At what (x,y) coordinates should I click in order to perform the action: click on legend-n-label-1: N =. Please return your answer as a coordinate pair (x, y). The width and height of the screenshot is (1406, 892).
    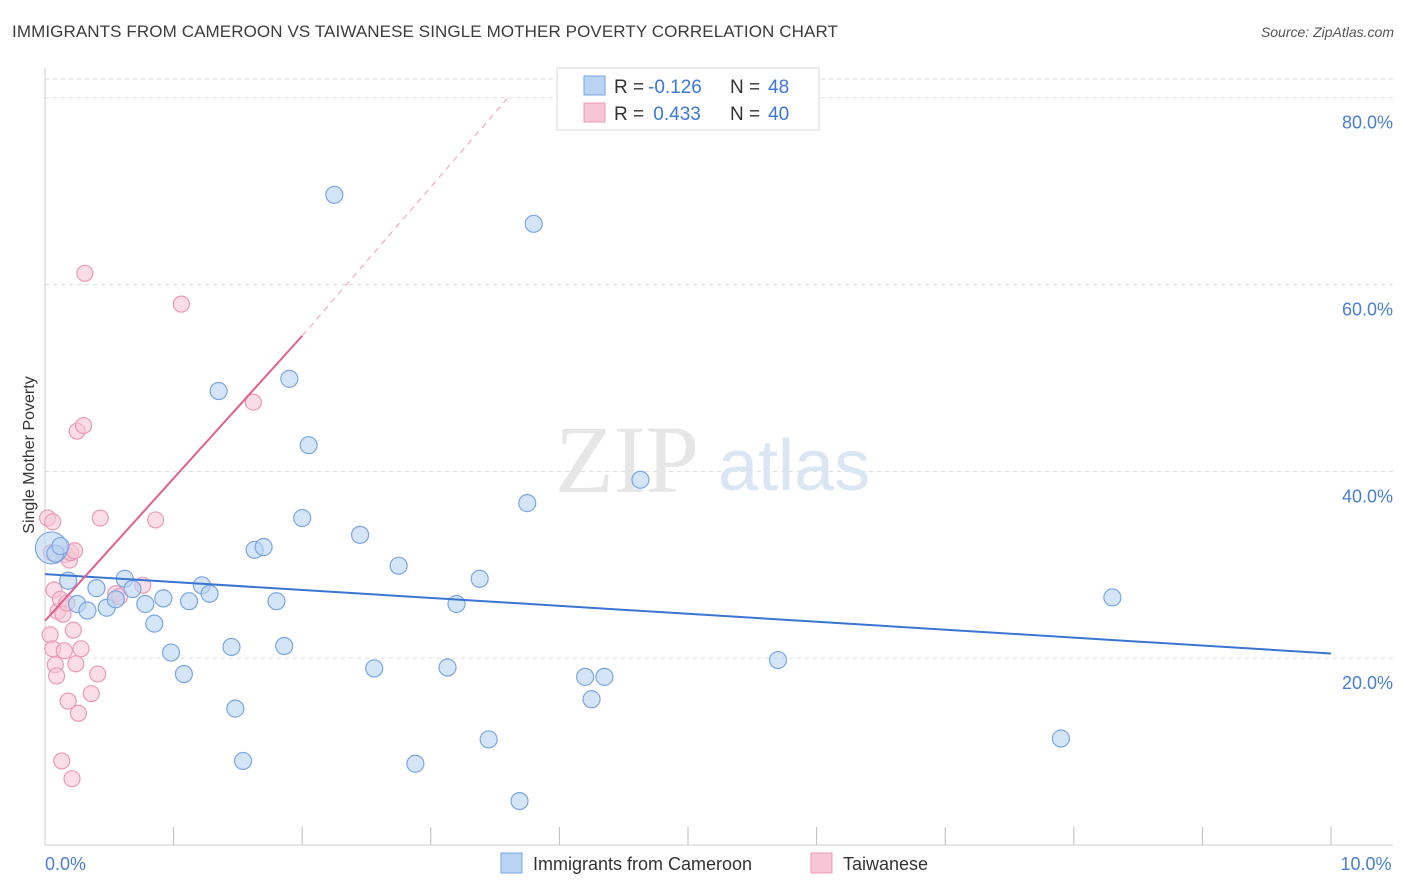
    Looking at the image, I should click on (745, 87).